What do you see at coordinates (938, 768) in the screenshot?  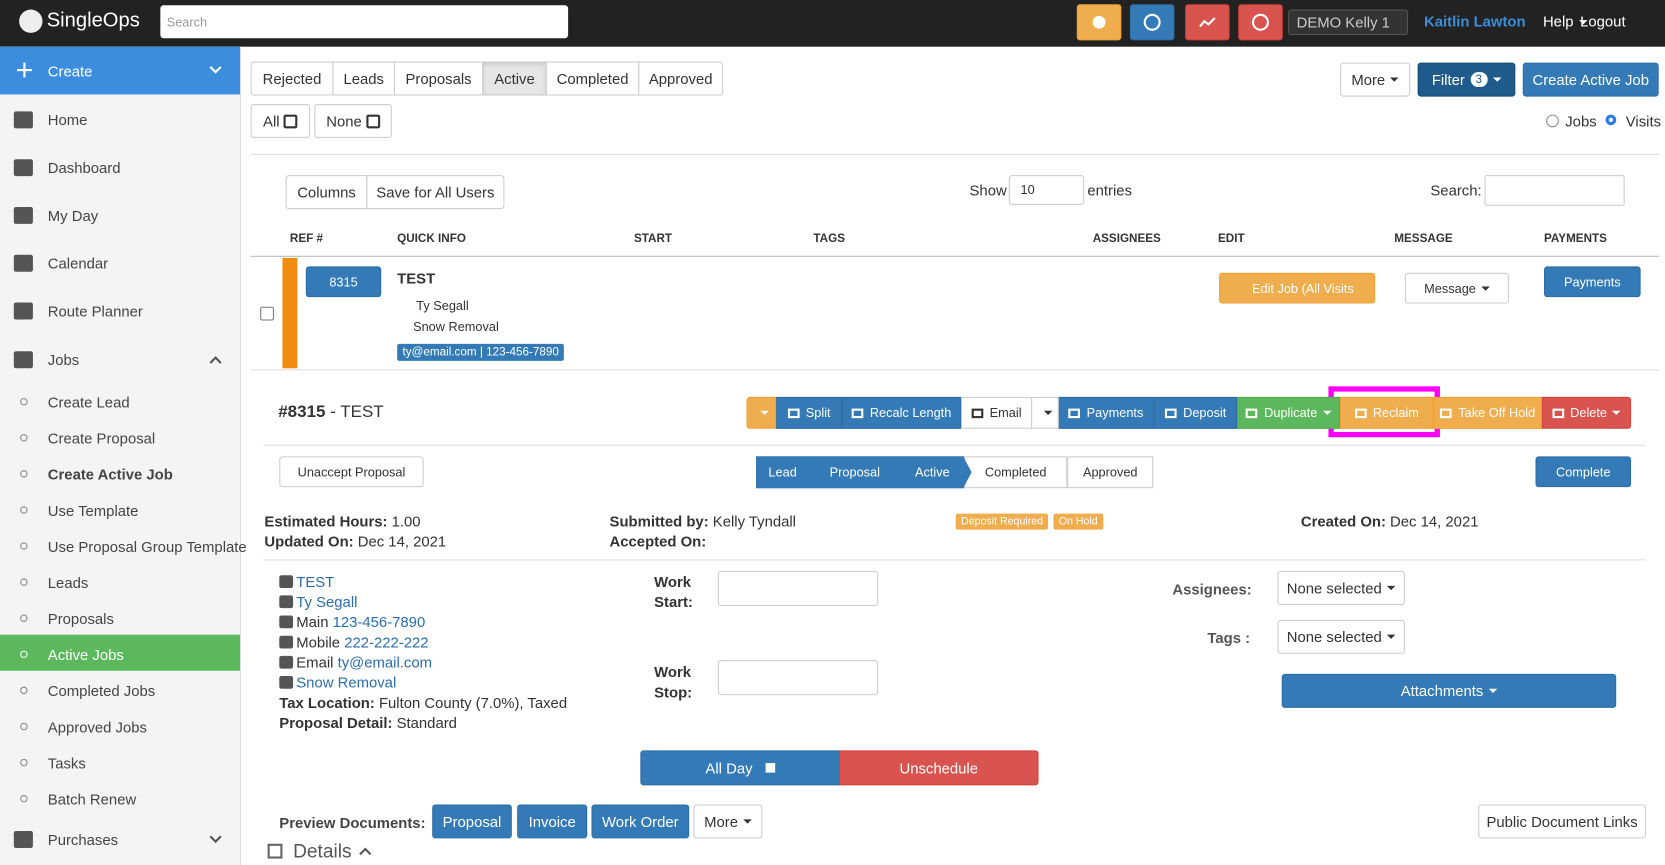 I see `unschedule-button: Unschedule` at bounding box center [938, 768].